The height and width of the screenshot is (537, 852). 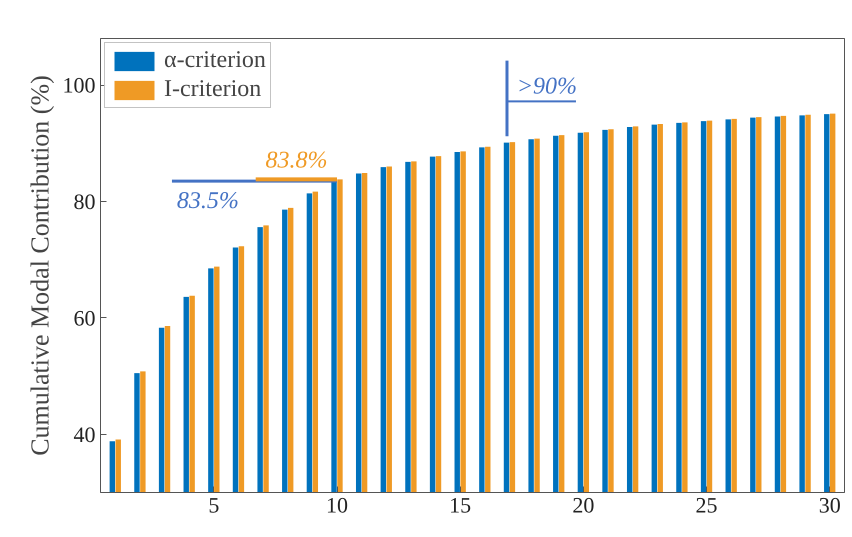 What do you see at coordinates (213, 89) in the screenshot?
I see `legend-label: I-criterion` at bounding box center [213, 89].